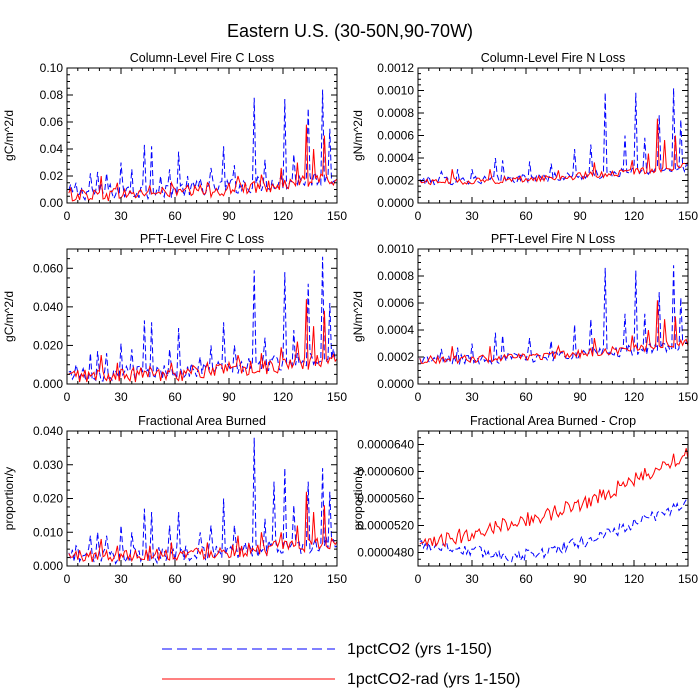 Image resolution: width=700 pixels, height=700 pixels. What do you see at coordinates (52, 68) in the screenshot?
I see `y-tick-label: 0.10` at bounding box center [52, 68].